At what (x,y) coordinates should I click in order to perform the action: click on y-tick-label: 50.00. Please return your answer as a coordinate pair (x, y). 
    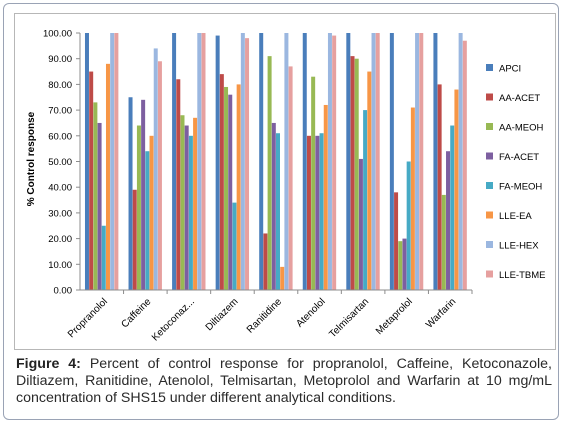
    Looking at the image, I should click on (60, 162).